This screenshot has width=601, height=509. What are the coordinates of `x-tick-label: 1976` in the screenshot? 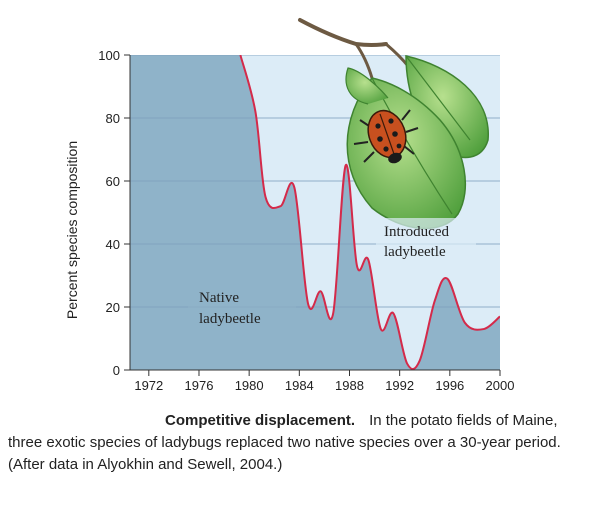 It's located at (199, 385).